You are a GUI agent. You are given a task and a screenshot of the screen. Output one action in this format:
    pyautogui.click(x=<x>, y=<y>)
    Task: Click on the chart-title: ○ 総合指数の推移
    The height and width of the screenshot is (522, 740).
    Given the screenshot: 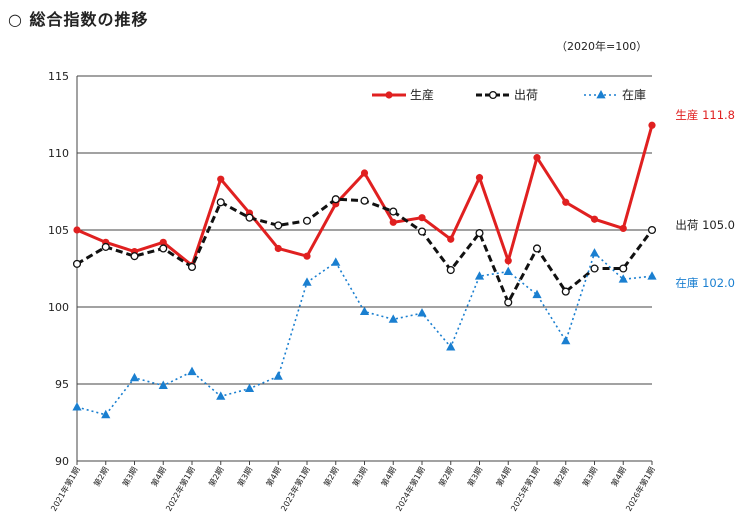 What is the action you would take?
    pyautogui.click(x=78, y=19)
    